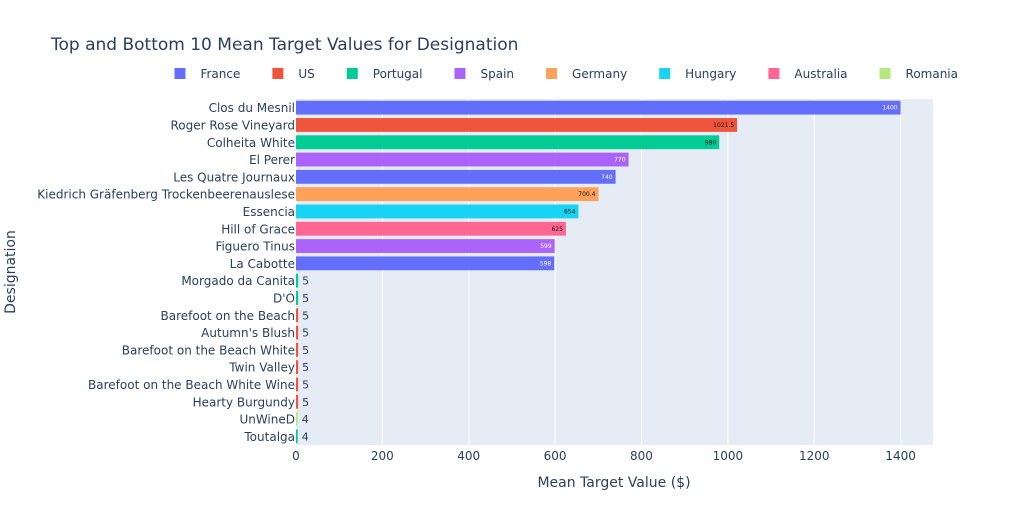 Image resolution: width=1012 pixels, height=525 pixels. What do you see at coordinates (607, 177) in the screenshot?
I see `bar-value-label: 740` at bounding box center [607, 177].